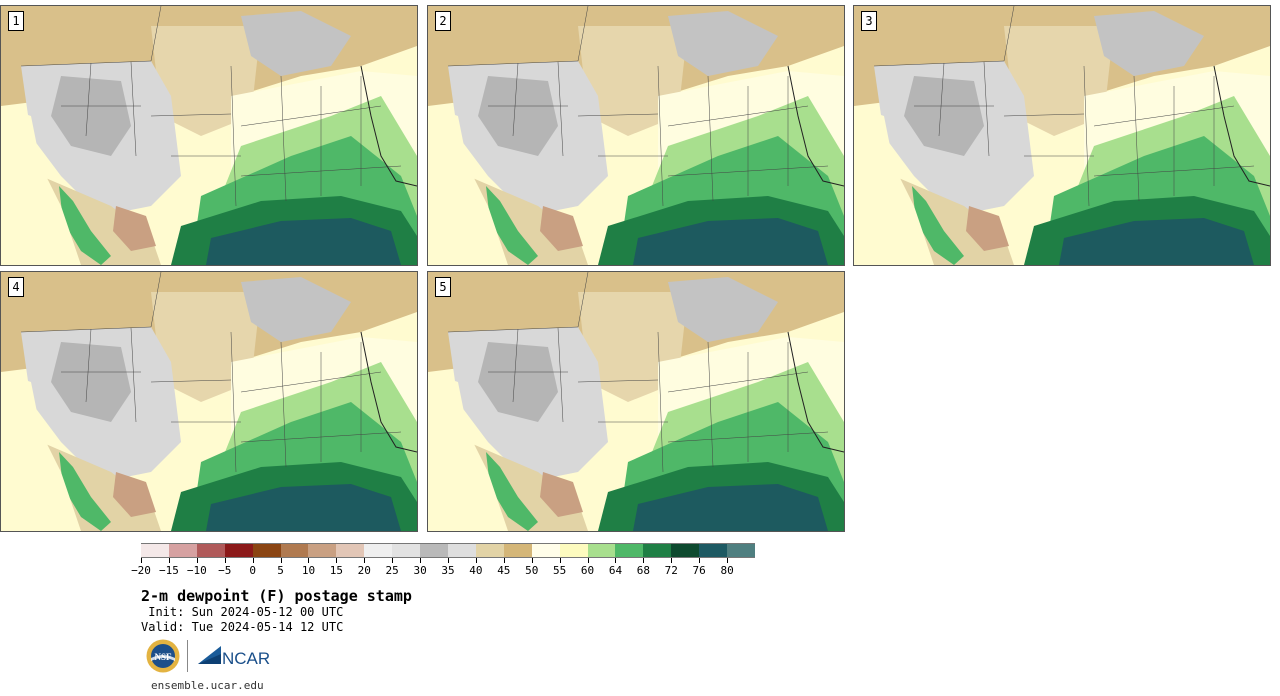 The image size is (1280, 696). What do you see at coordinates (532, 570) in the screenshot?
I see `colorbar-tick-label: 50` at bounding box center [532, 570].